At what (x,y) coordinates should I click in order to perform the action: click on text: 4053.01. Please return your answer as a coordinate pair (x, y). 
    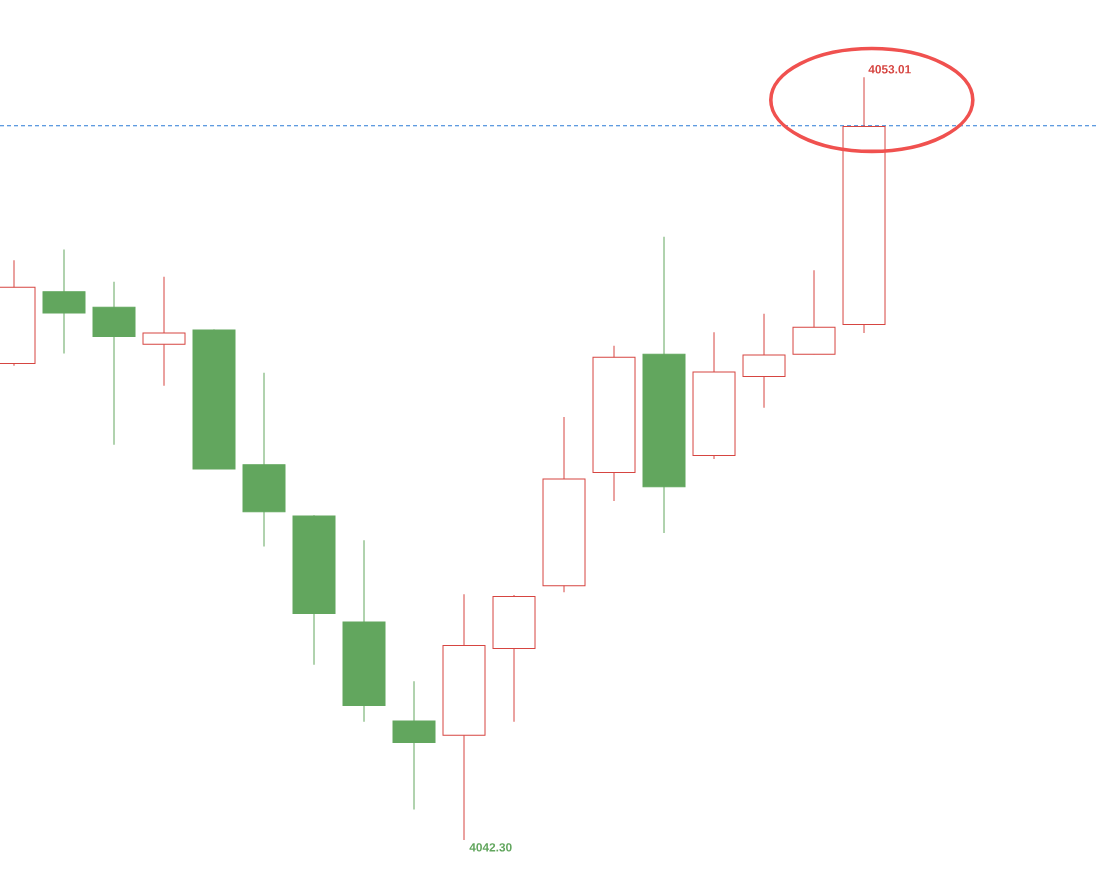
    Looking at the image, I should click on (889, 69).